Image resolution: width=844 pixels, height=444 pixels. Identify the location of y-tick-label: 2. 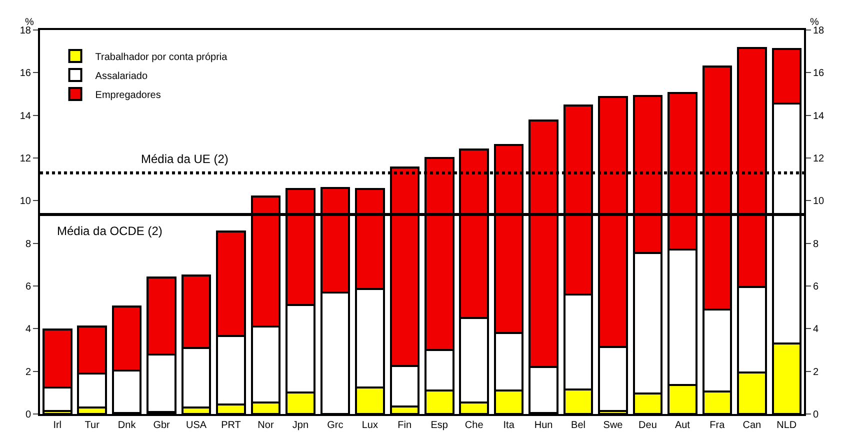
(28, 372).